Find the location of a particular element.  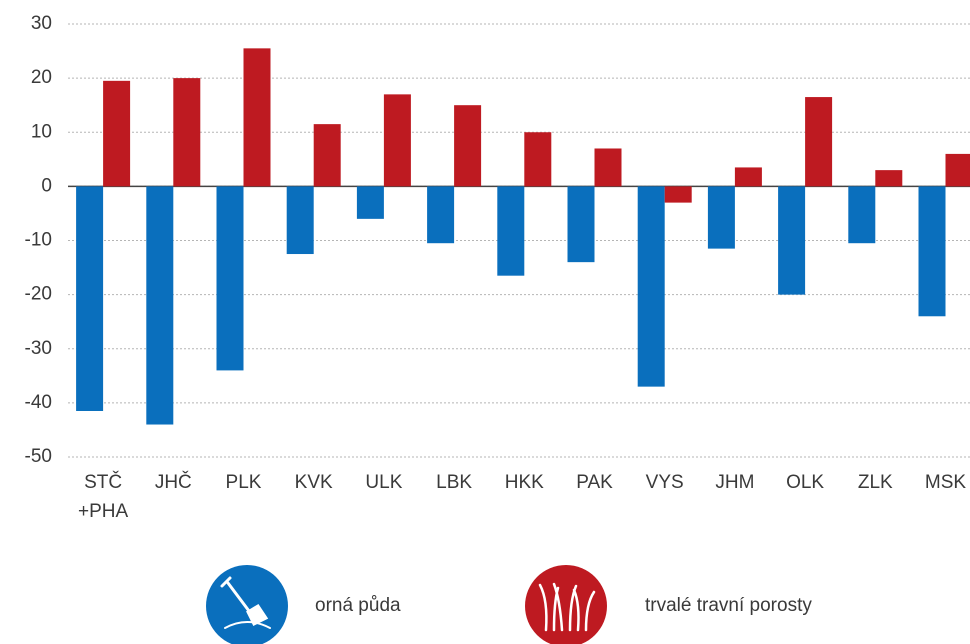

legend-label: trvalé travní porosty is located at coordinates (728, 605).